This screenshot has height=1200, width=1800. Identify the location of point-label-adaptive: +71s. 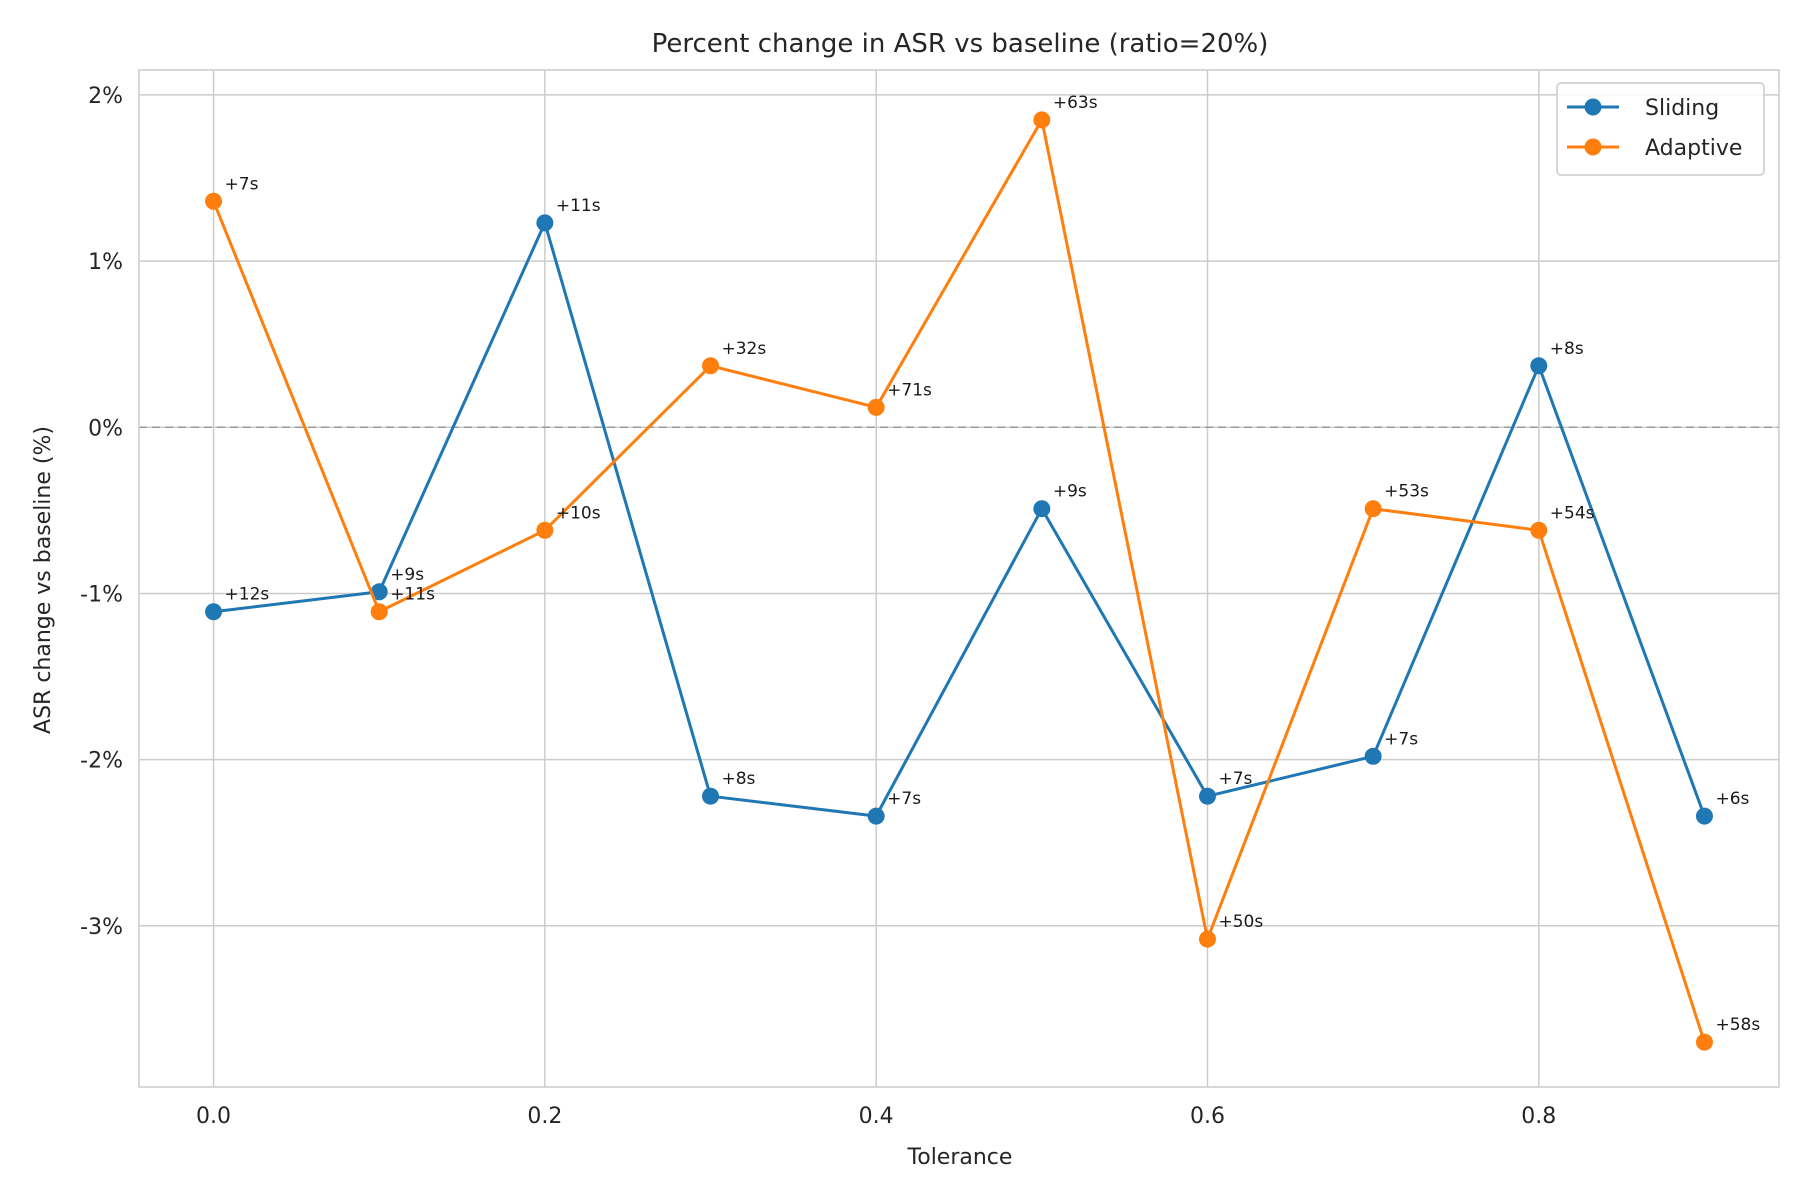
(909, 390).